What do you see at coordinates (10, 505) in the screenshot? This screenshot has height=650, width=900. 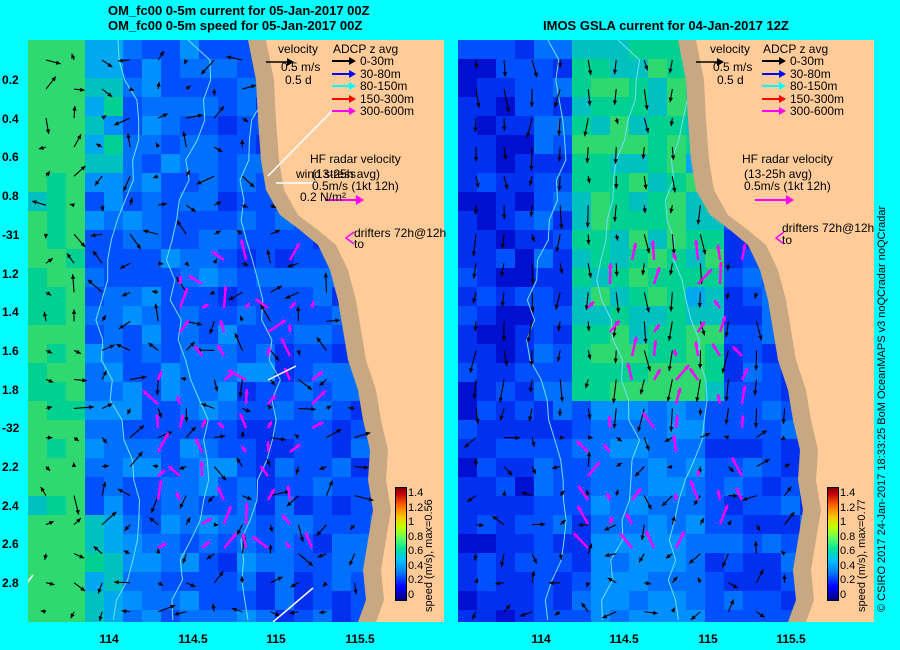 I see `latitude-tick: 2.4` at bounding box center [10, 505].